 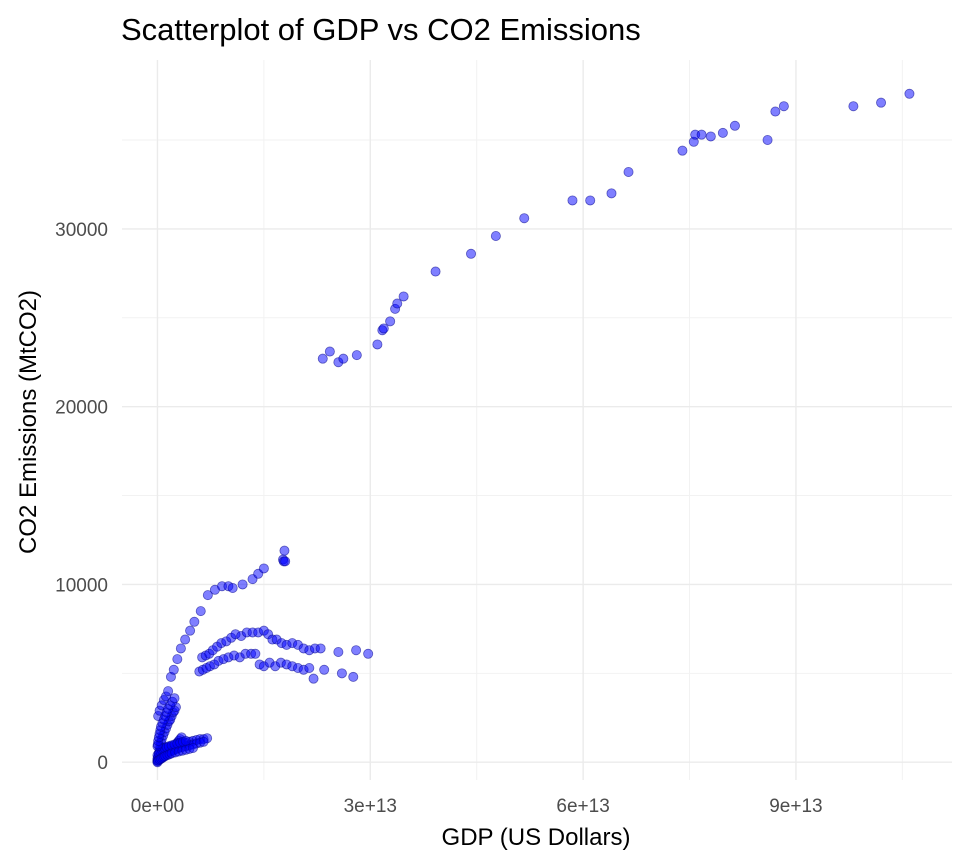 I want to click on y-tick-label: 0, so click(x=102, y=763).